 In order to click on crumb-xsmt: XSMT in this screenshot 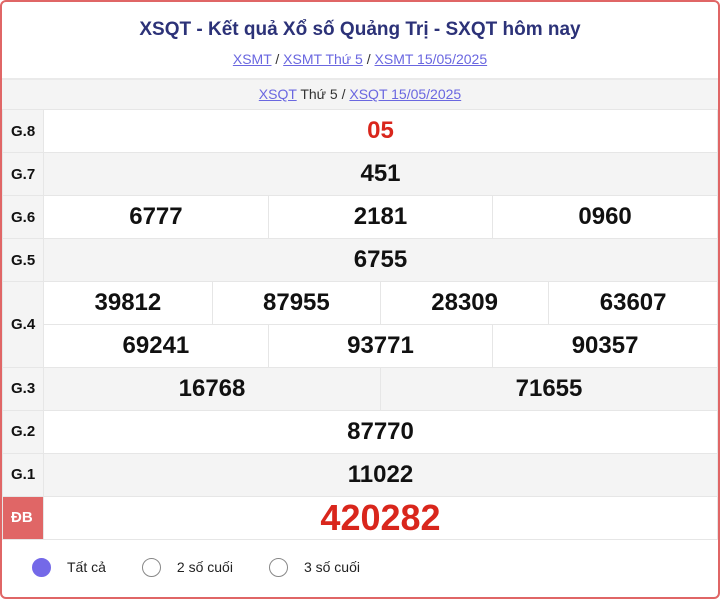, I will do `click(252, 59)`.